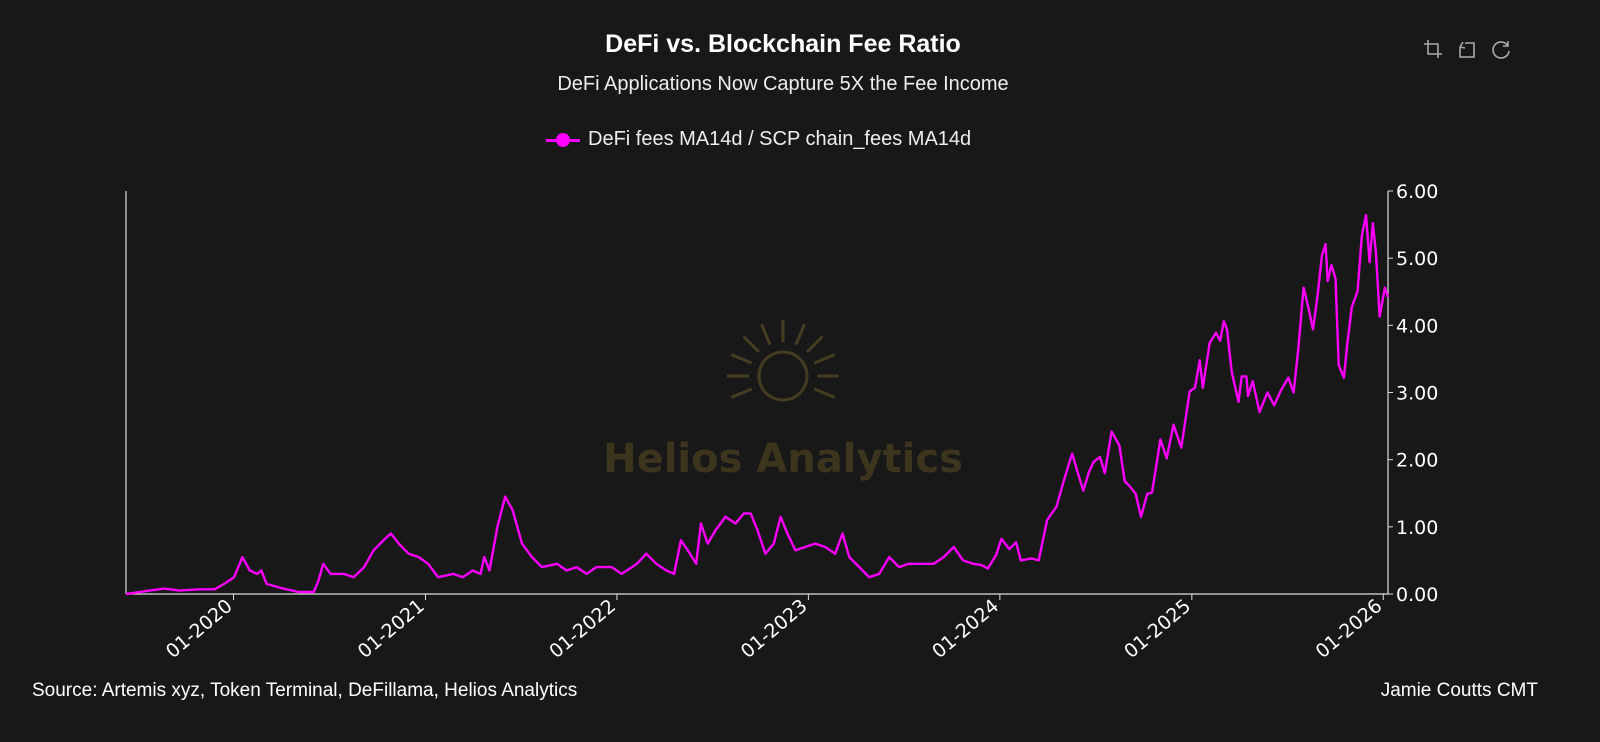  I want to click on x-tick-label: 01-2021, so click(391, 629).